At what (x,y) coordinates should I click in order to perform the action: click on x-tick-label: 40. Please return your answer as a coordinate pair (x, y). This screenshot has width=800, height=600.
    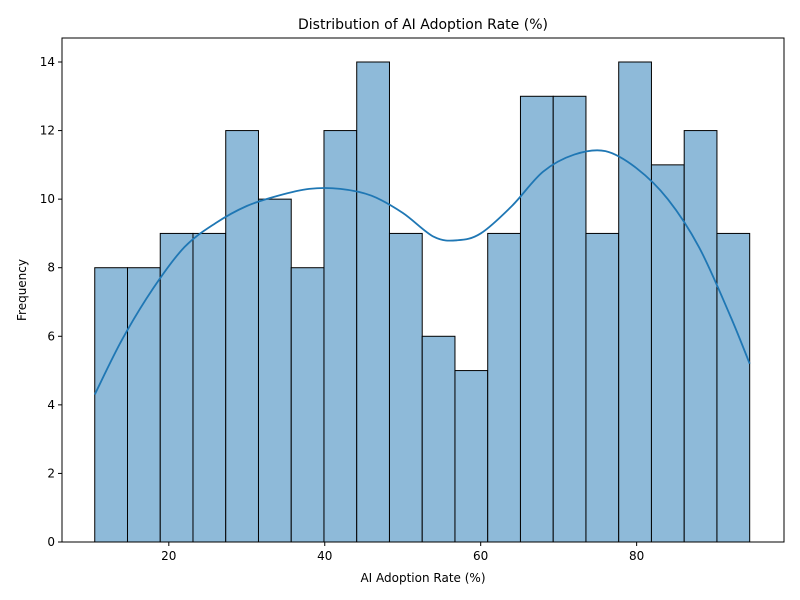
    Looking at the image, I should click on (324, 556).